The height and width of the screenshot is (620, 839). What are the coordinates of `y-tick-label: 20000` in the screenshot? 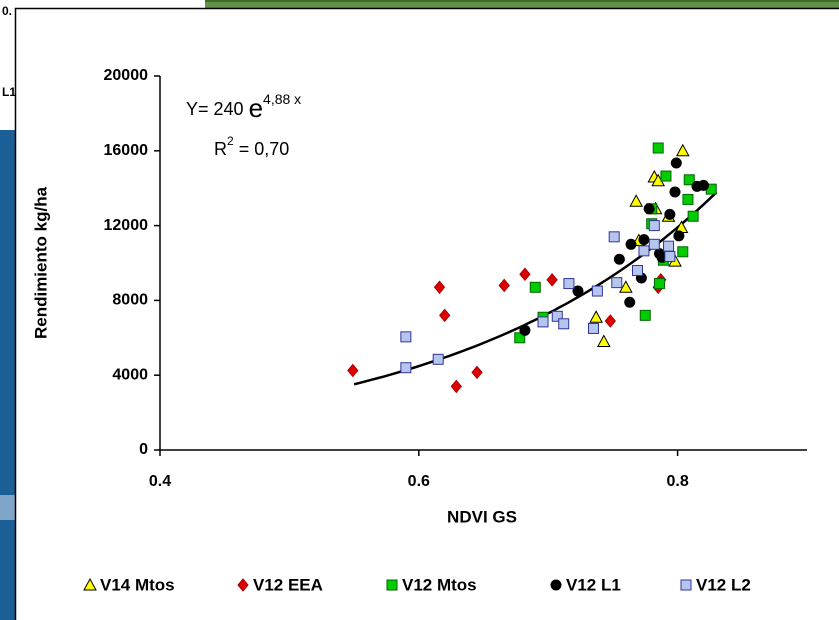 It's located at (126, 75).